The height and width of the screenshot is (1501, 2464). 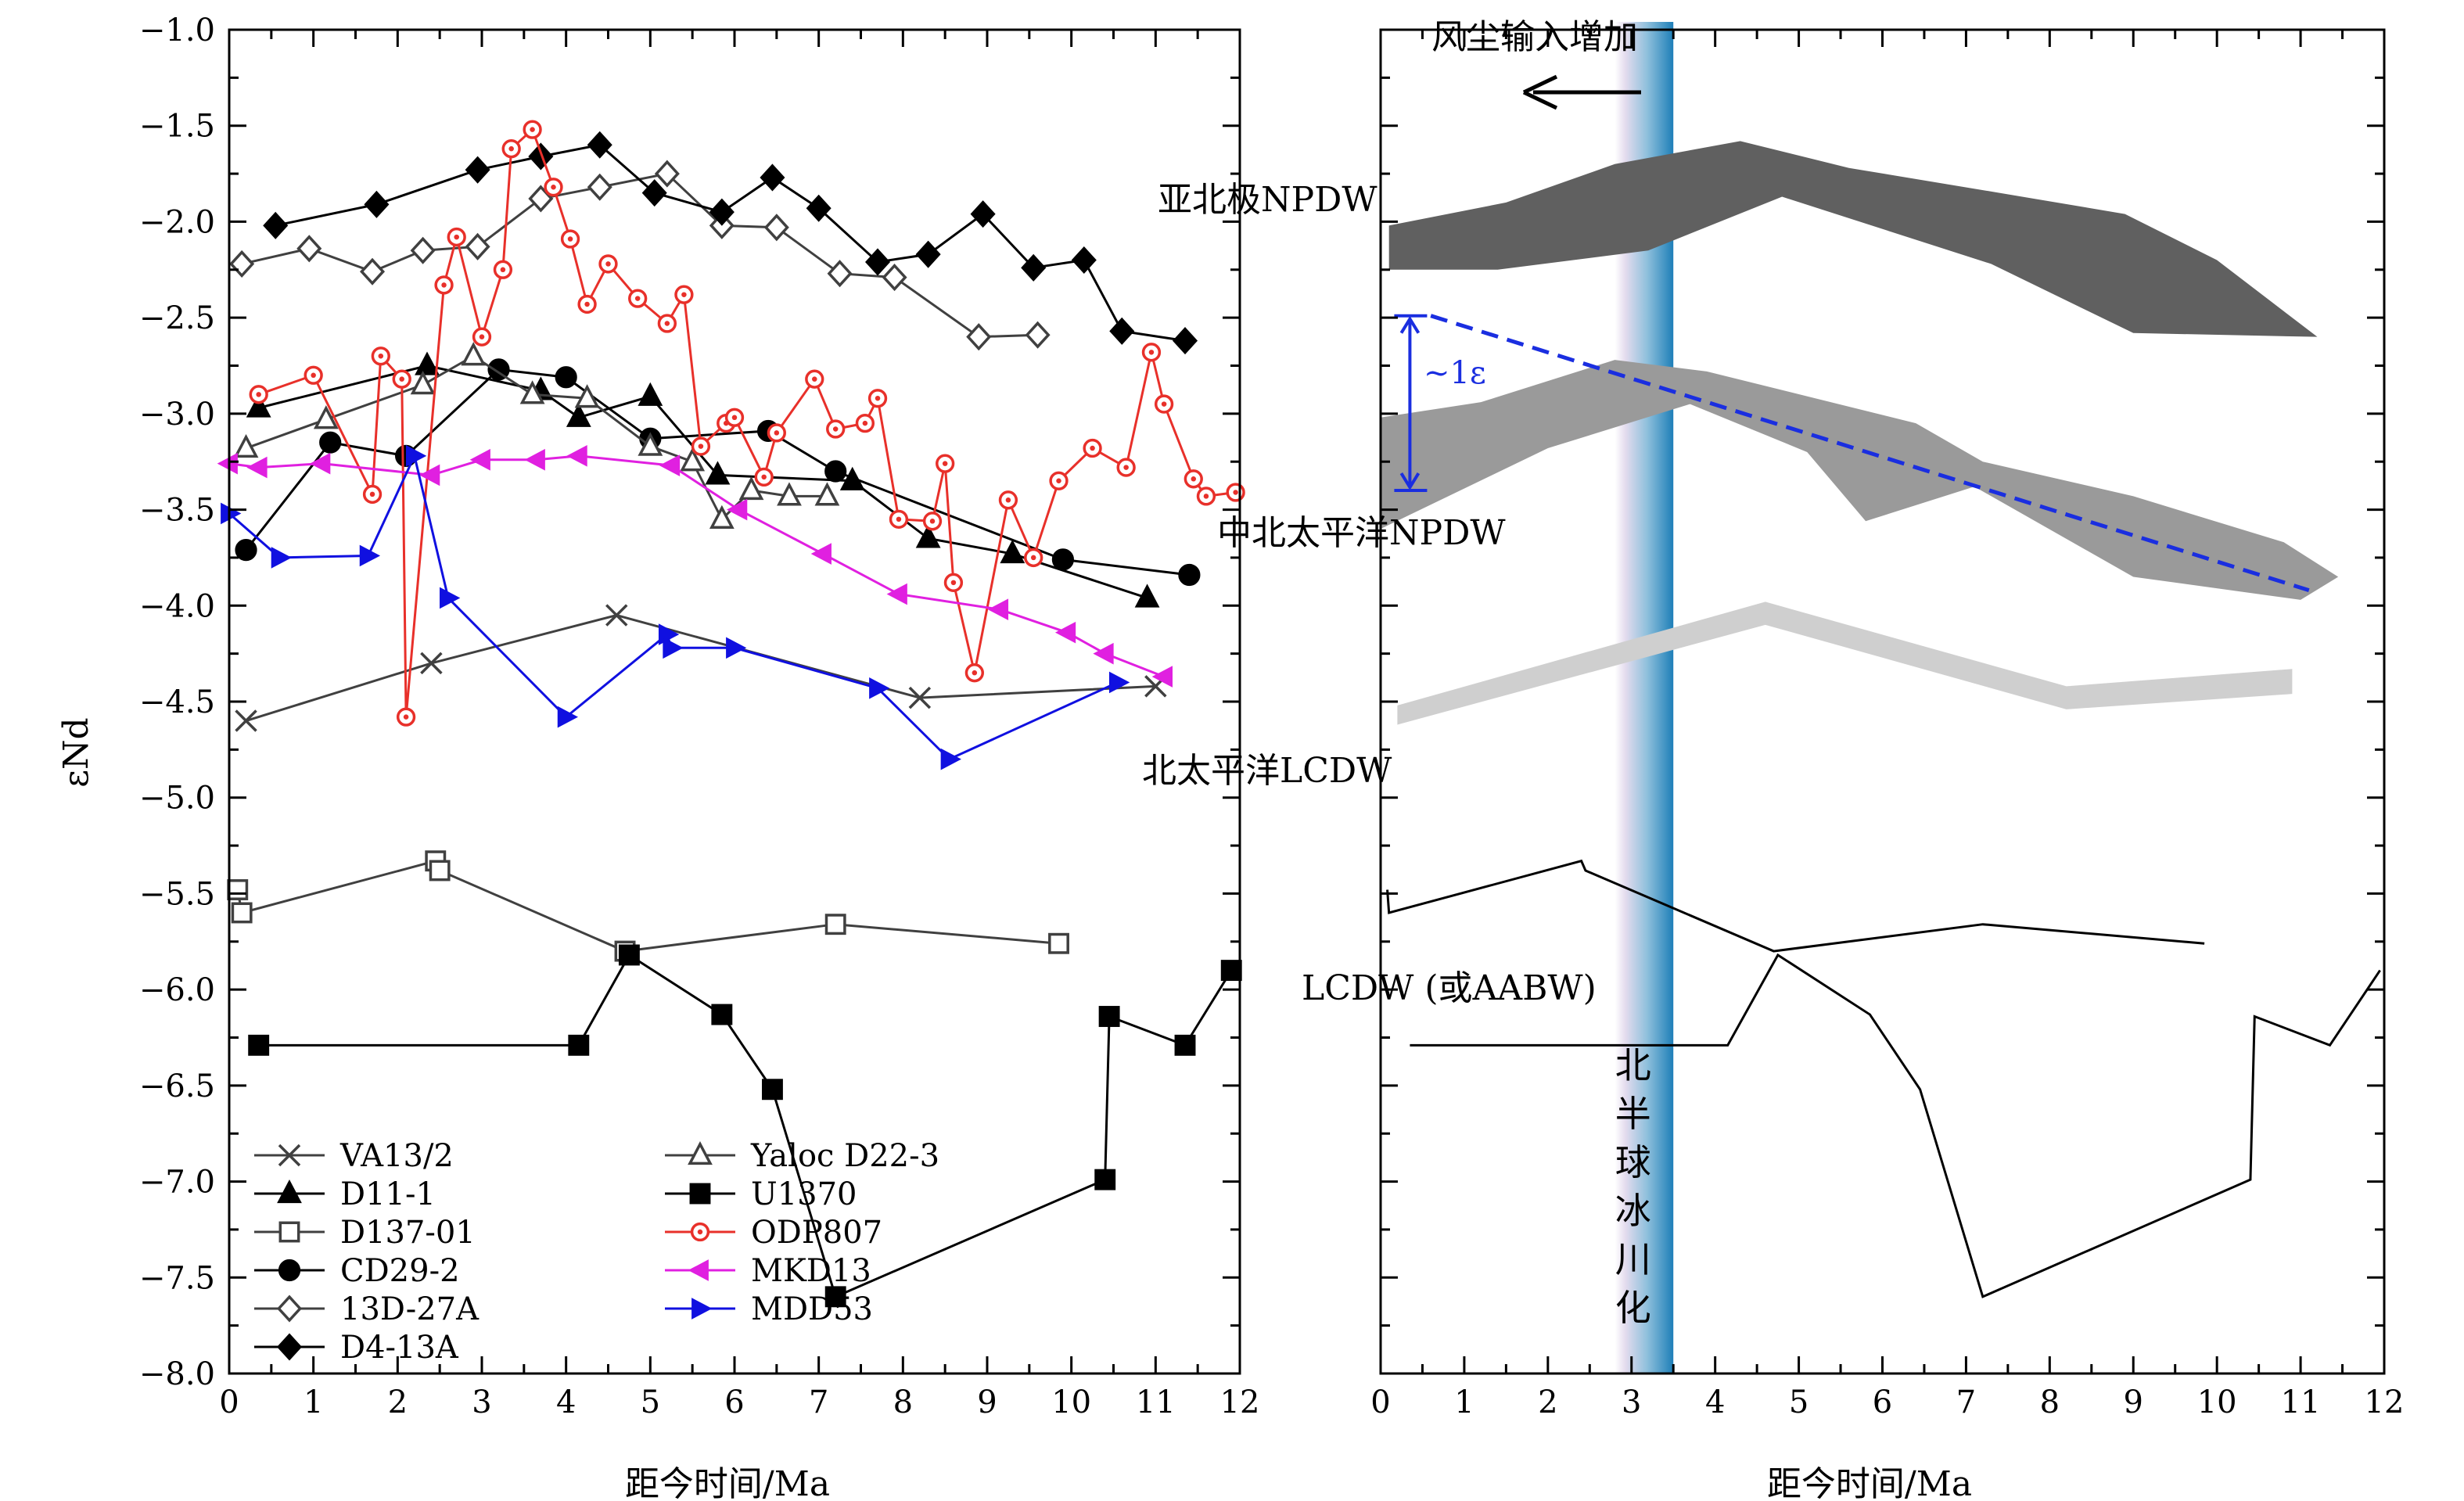 I want to click on legend-label: ODP807, so click(x=817, y=1233).